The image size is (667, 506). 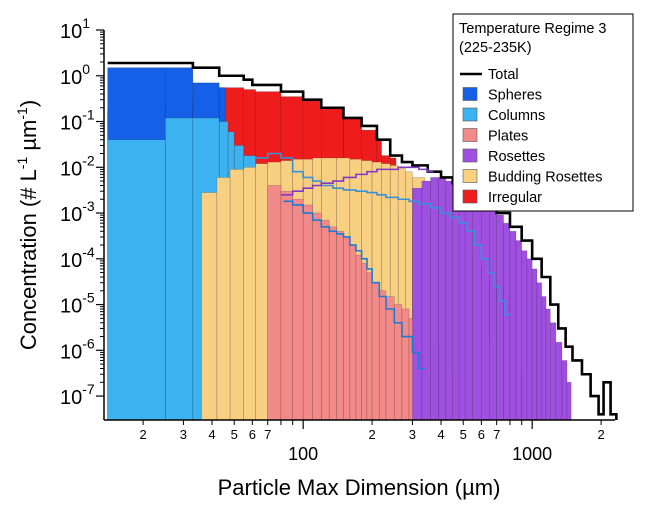 What do you see at coordinates (470, 135) in the screenshot?
I see `legend-swatch-plates` at bounding box center [470, 135].